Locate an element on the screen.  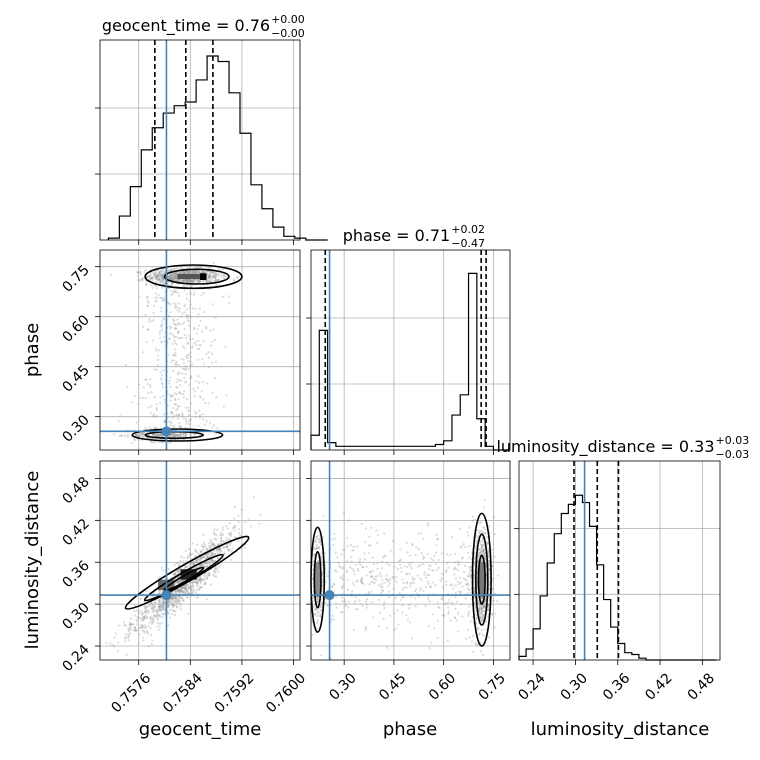
y-tick-label: 0.45 is located at coordinates (75, 378).